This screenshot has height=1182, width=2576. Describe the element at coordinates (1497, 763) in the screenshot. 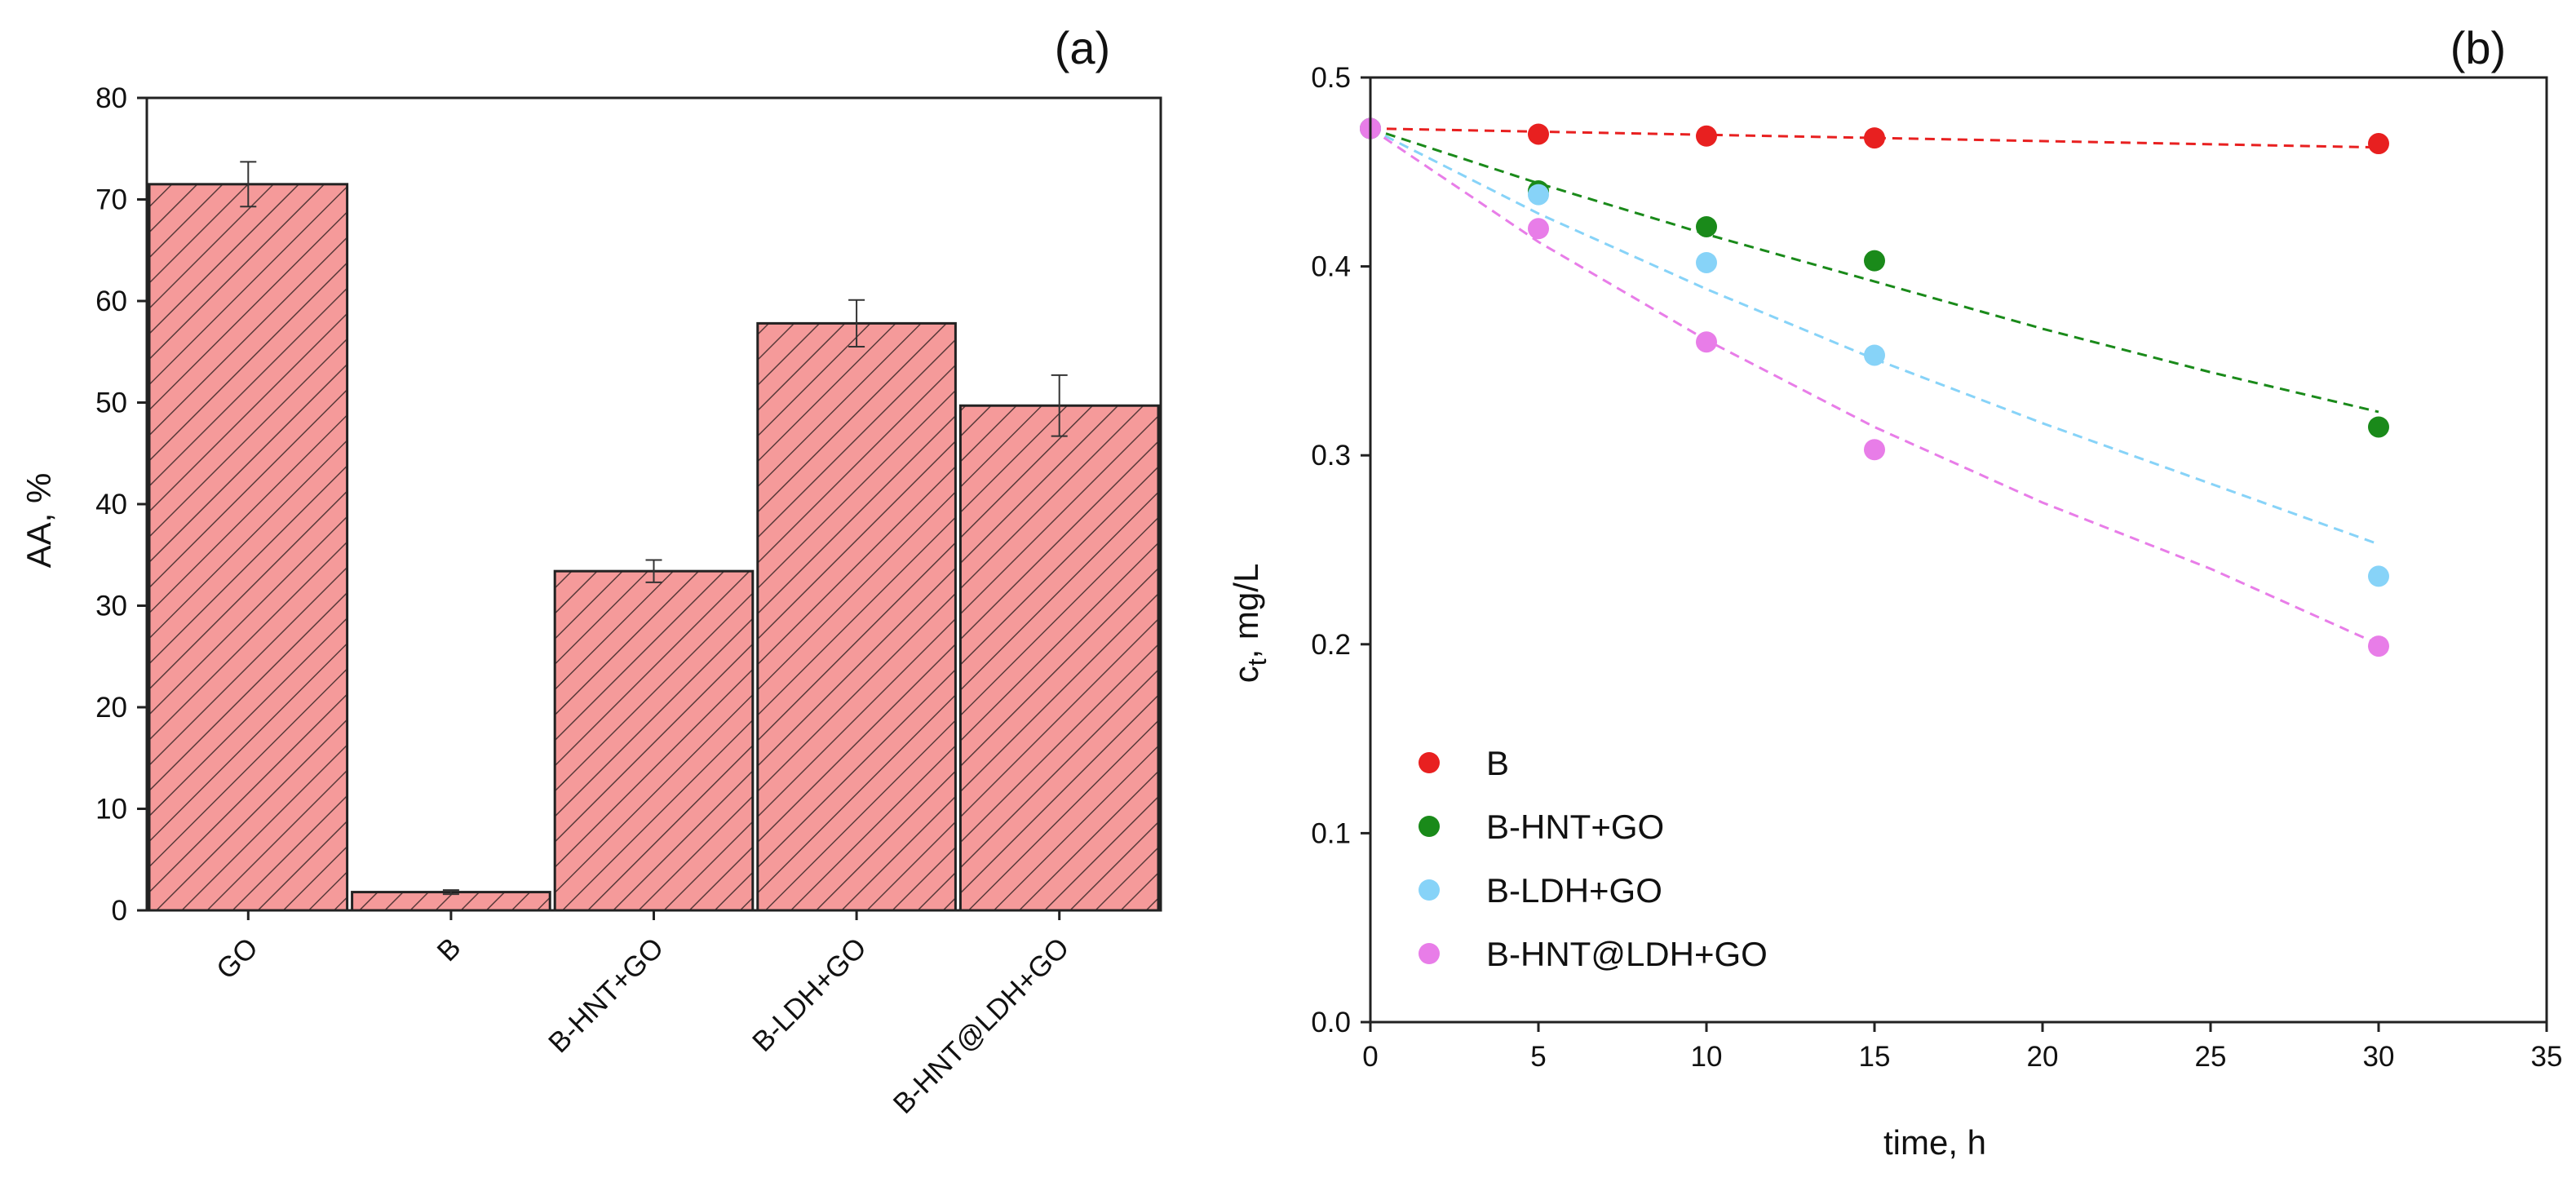

I see `legend-label-b: B` at that location.